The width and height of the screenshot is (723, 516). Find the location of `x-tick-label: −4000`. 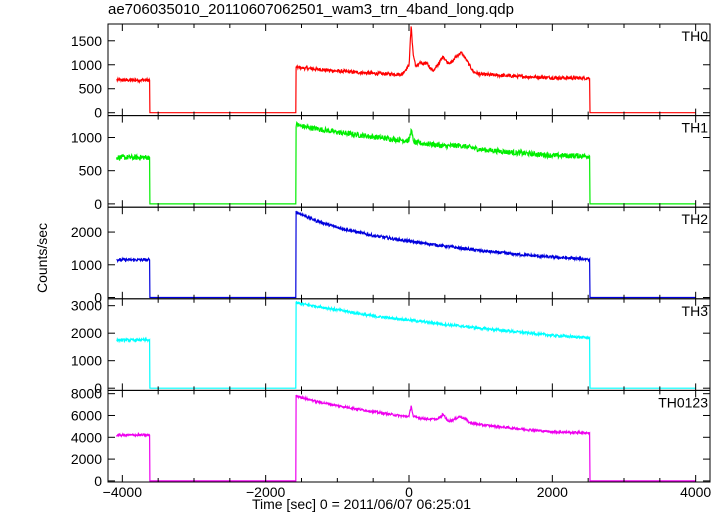

x-tick-label: −4000 is located at coordinates (123, 492).